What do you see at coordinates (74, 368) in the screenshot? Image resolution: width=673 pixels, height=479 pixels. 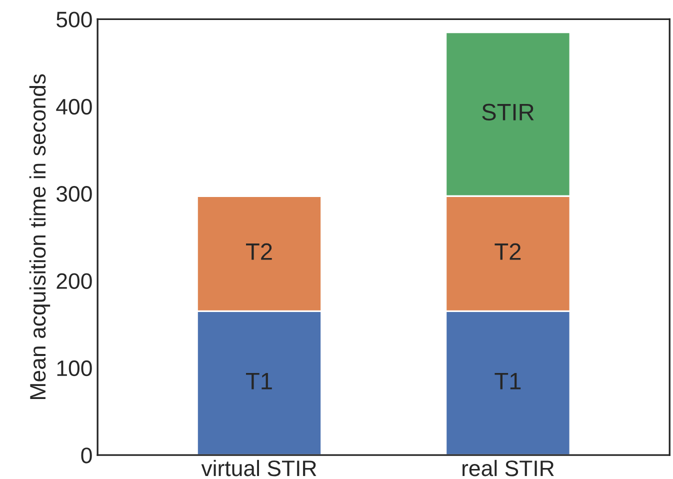 I see `y-tick-label: 100` at bounding box center [74, 368].